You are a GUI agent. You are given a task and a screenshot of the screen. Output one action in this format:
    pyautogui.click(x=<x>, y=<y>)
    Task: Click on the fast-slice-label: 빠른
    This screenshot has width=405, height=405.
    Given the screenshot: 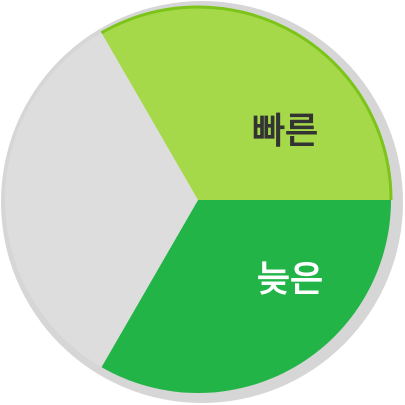 What is the action you would take?
    pyautogui.click(x=285, y=131)
    